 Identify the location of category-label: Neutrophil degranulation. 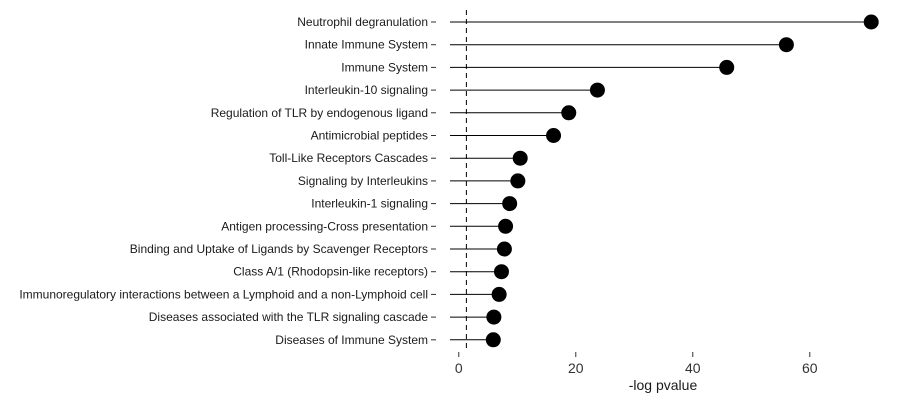
(362, 22).